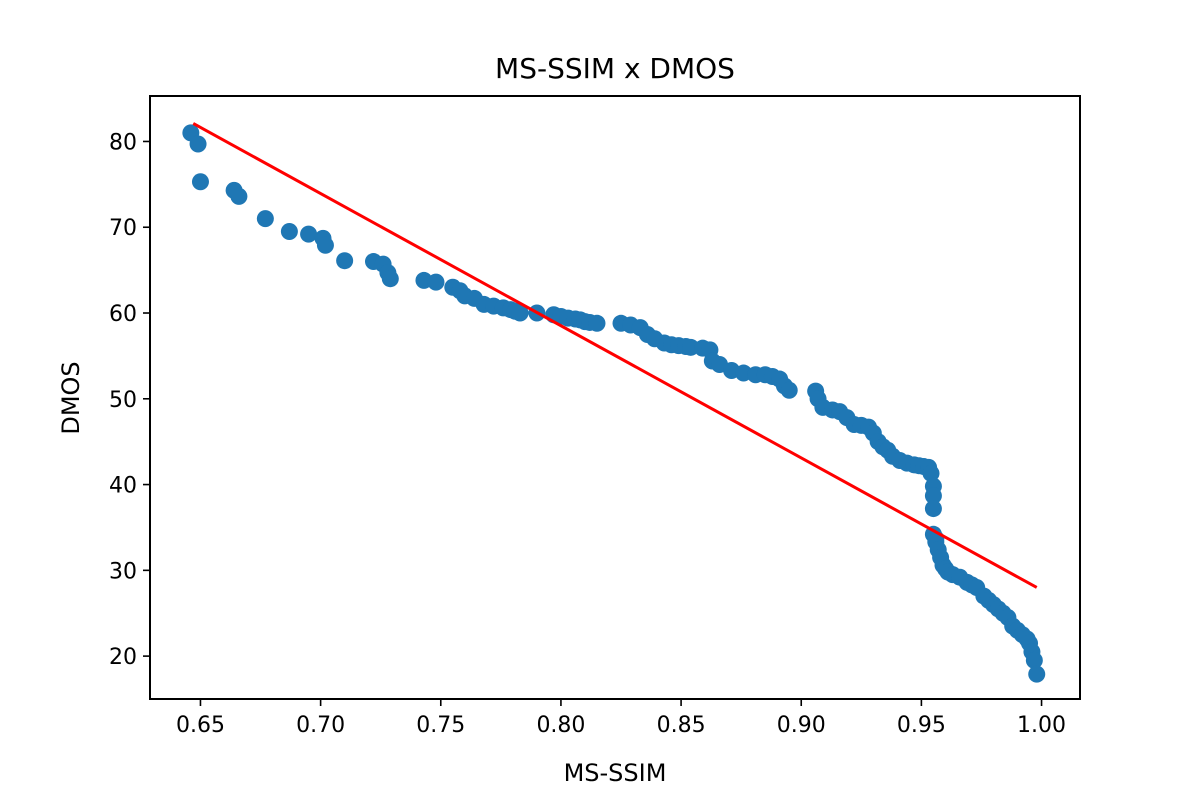  I want to click on y-tick-label: 30, so click(123, 571).